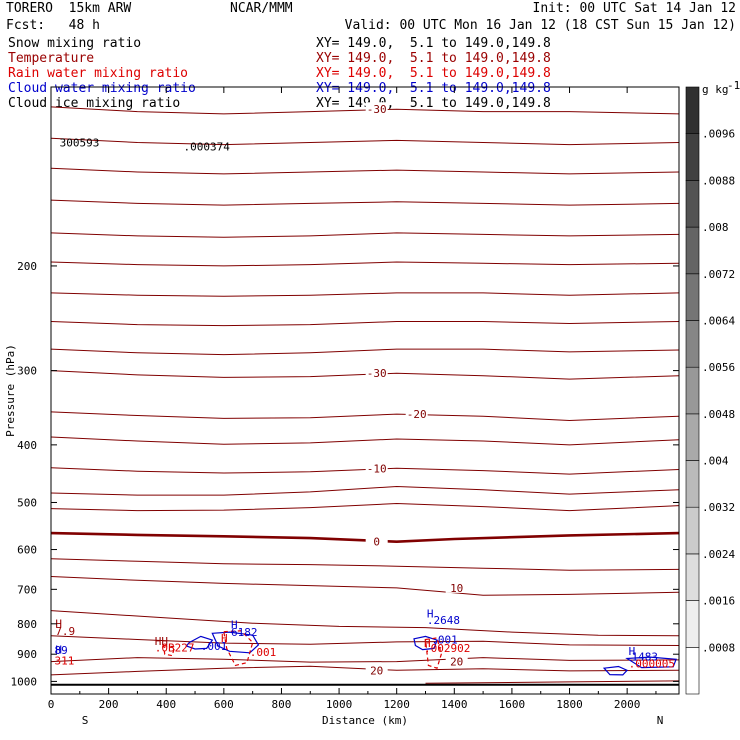  What do you see at coordinates (261, 8) in the screenshot?
I see `center-name: NCAR/MMM` at bounding box center [261, 8].